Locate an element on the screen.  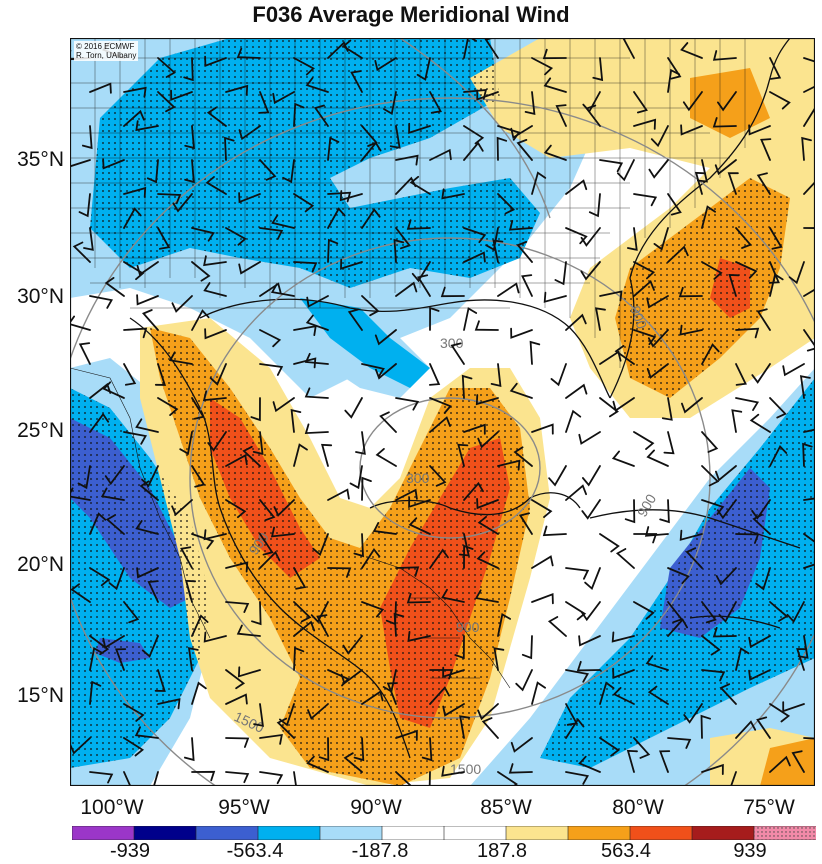
colorbar-label: -563.4 is located at coordinates (255, 851).